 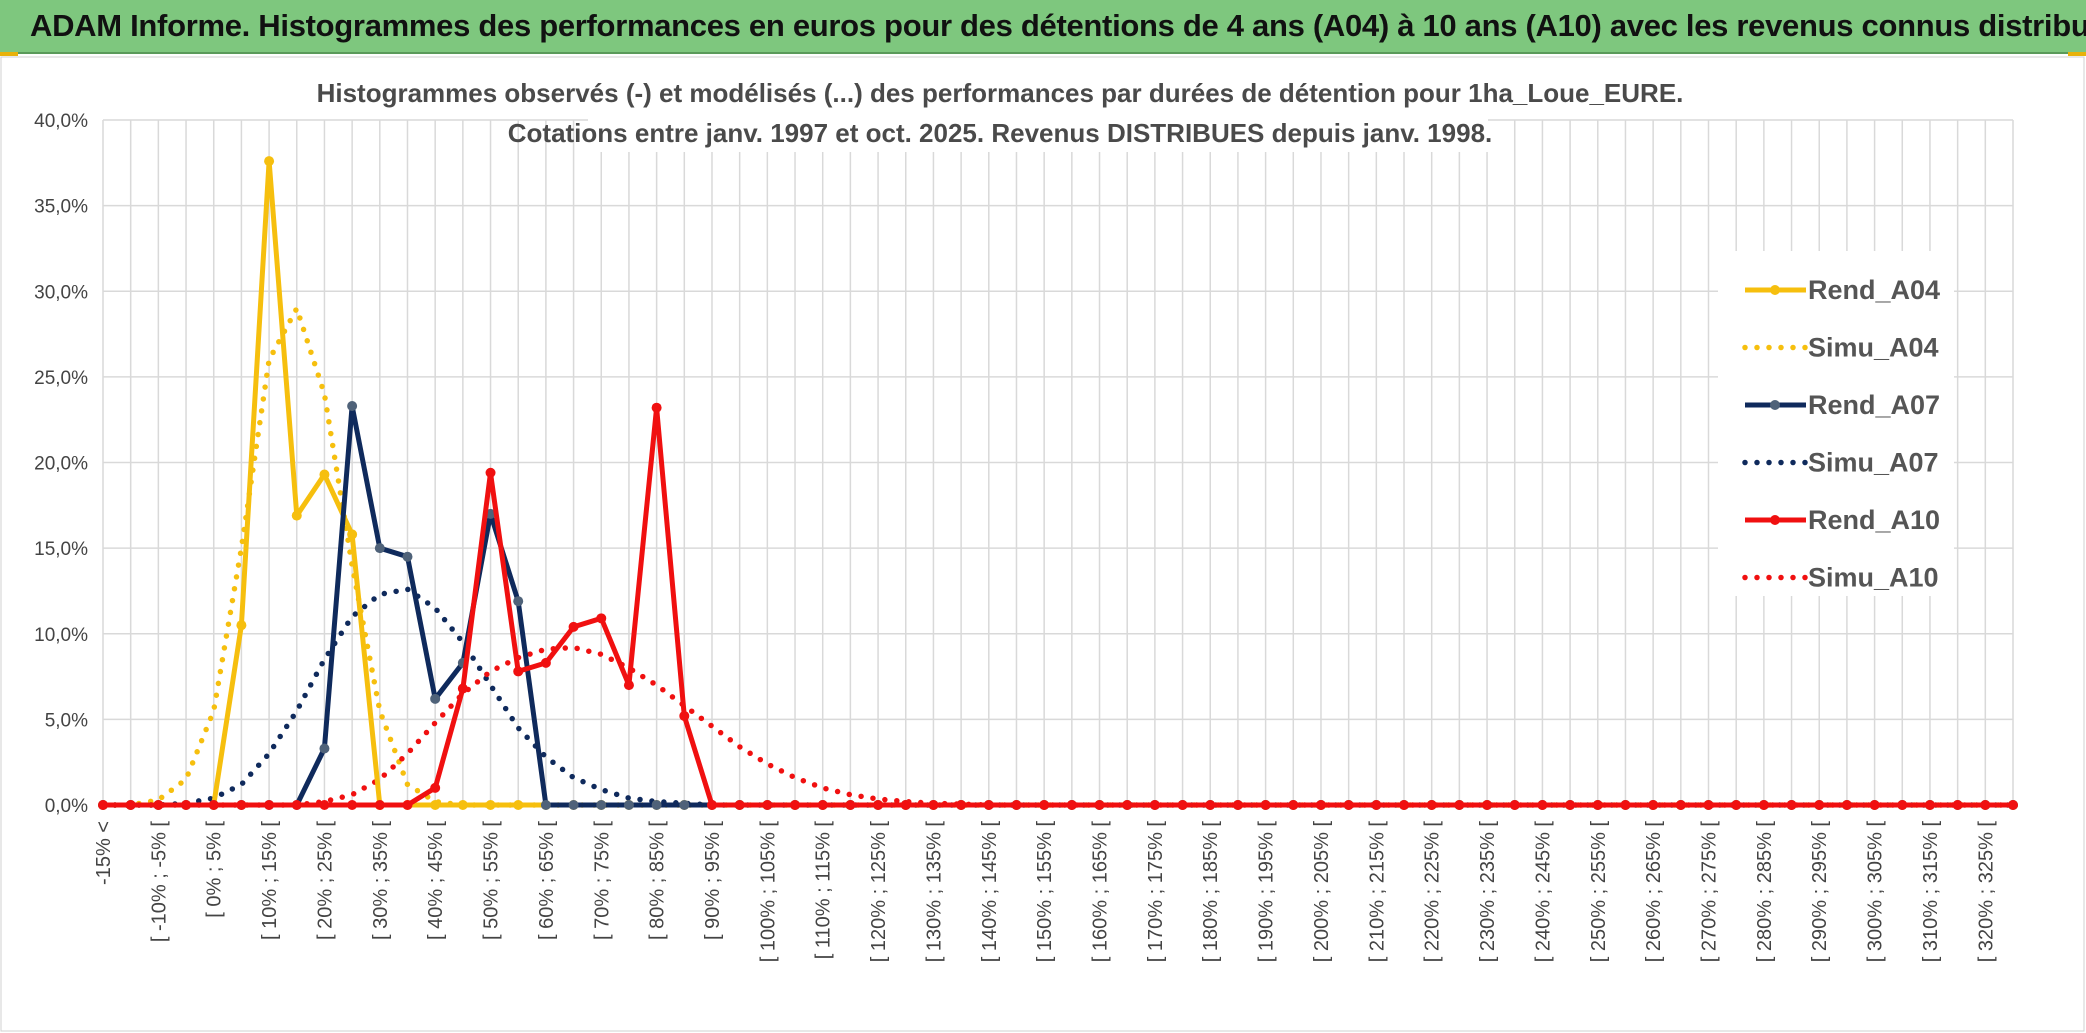 What do you see at coordinates (1710, 892) in the screenshot?
I see `x-tick-label: [ 270% ; 275% [` at bounding box center [1710, 892].